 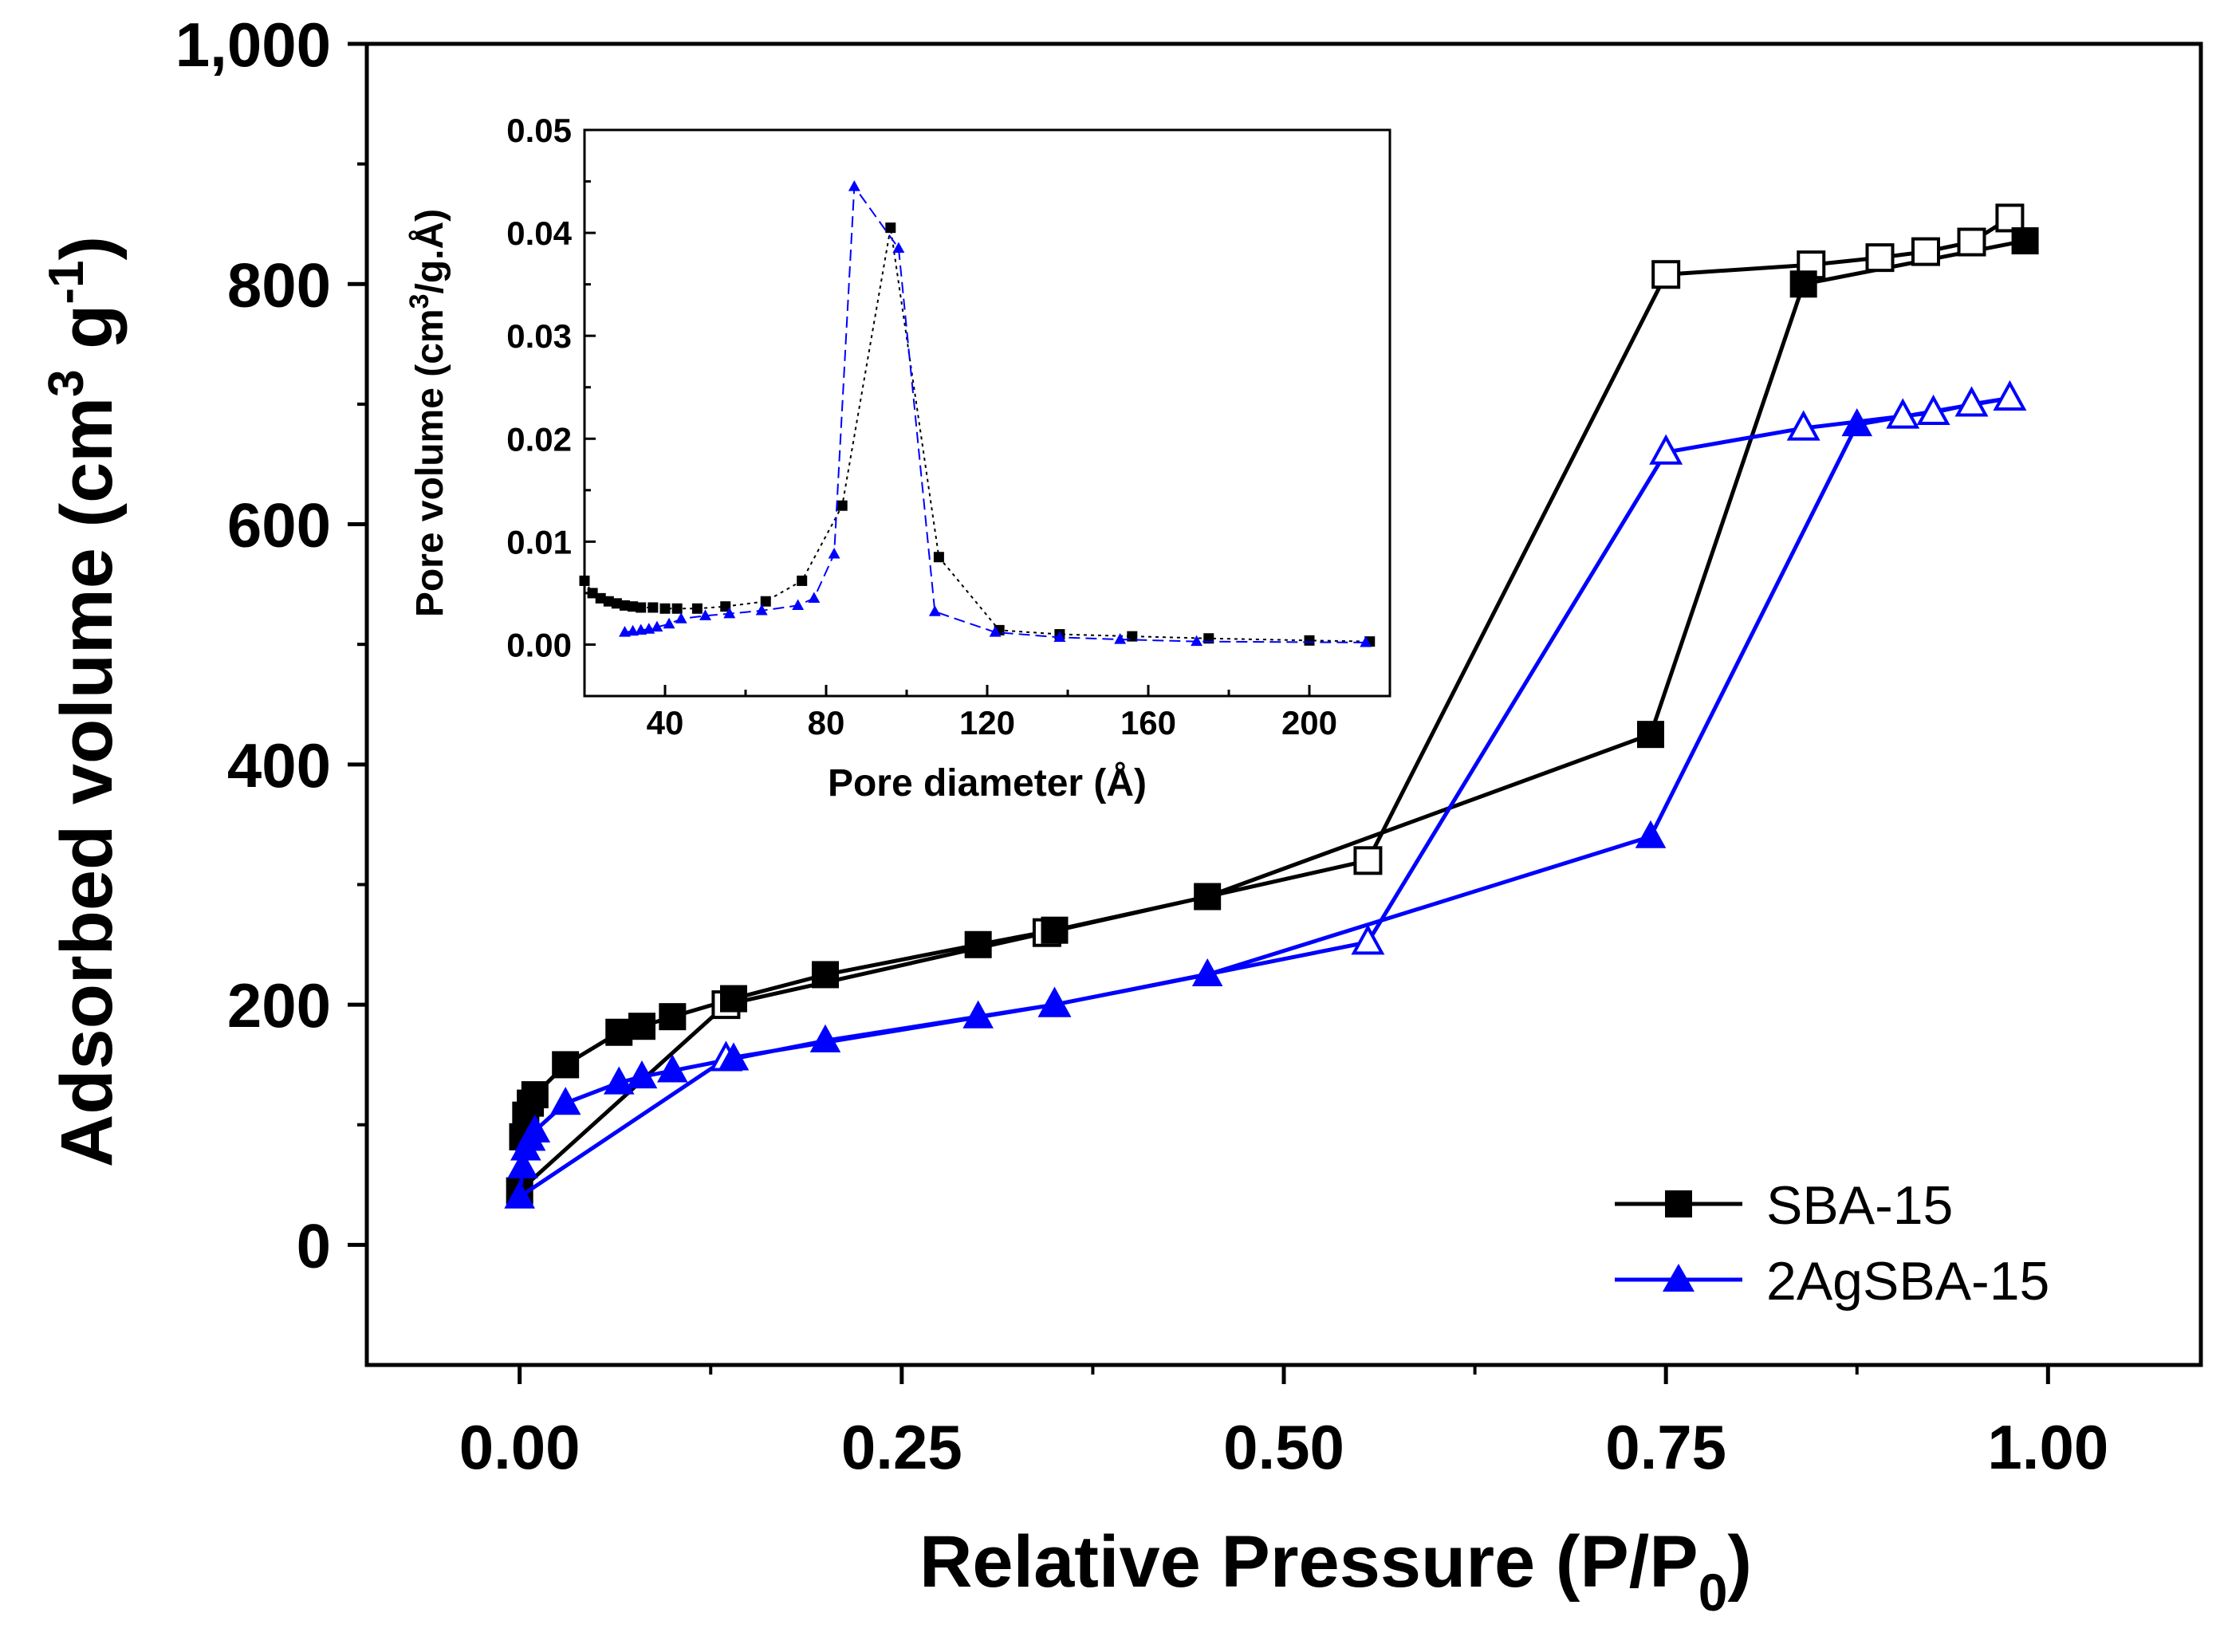 What do you see at coordinates (1908, 1281) in the screenshot?
I see `legend-label-2agsba15: 2AgSBA-15` at bounding box center [1908, 1281].